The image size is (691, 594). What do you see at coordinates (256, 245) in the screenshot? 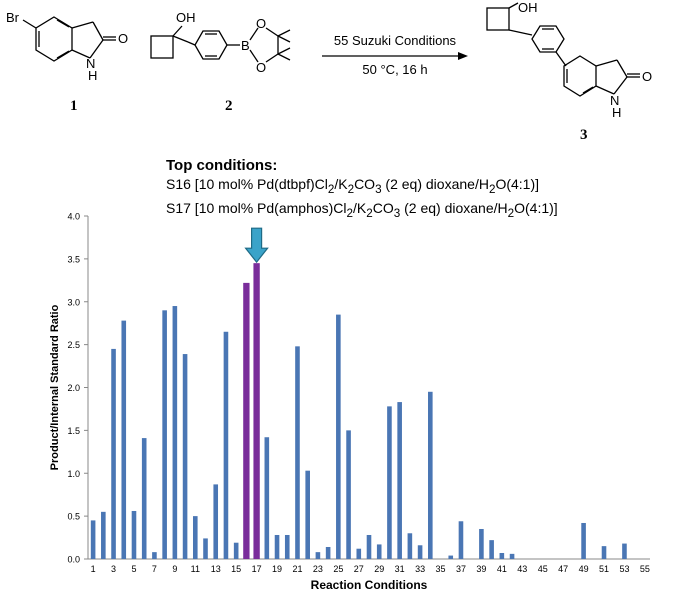
I see `down-arrow-icon` at bounding box center [256, 245].